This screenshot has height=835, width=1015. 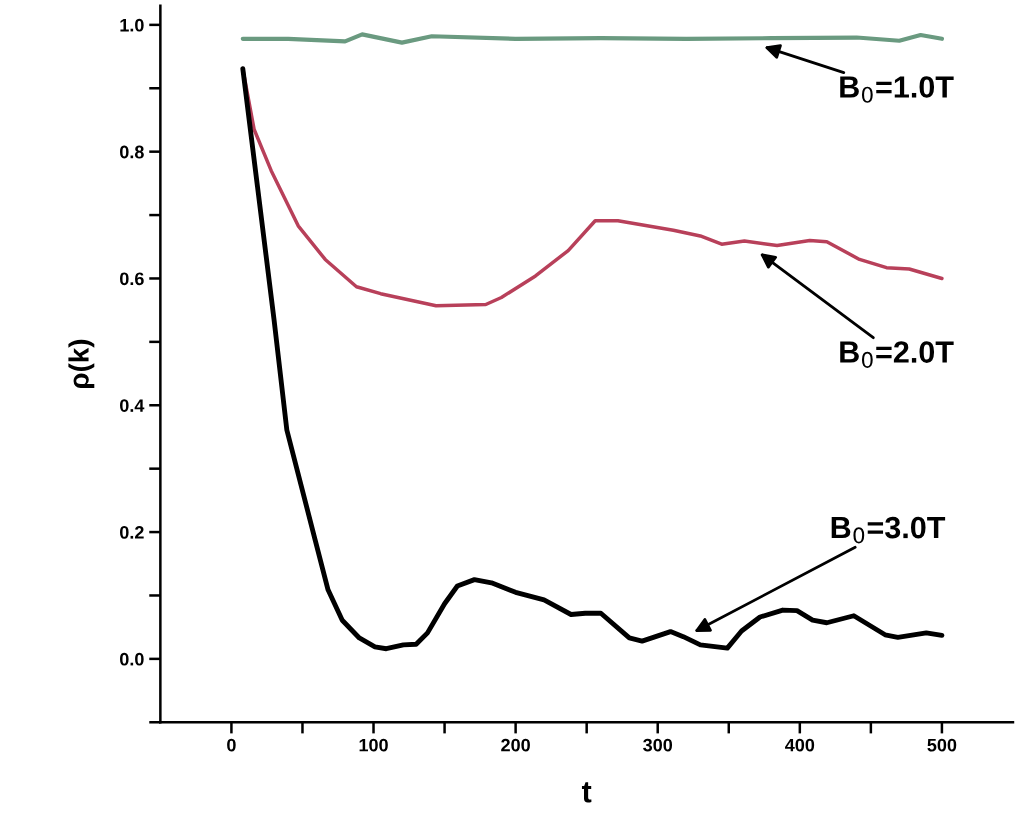 What do you see at coordinates (897, 89) in the screenshot?
I see `annotation: B$_{0}$=1.0T` at bounding box center [897, 89].